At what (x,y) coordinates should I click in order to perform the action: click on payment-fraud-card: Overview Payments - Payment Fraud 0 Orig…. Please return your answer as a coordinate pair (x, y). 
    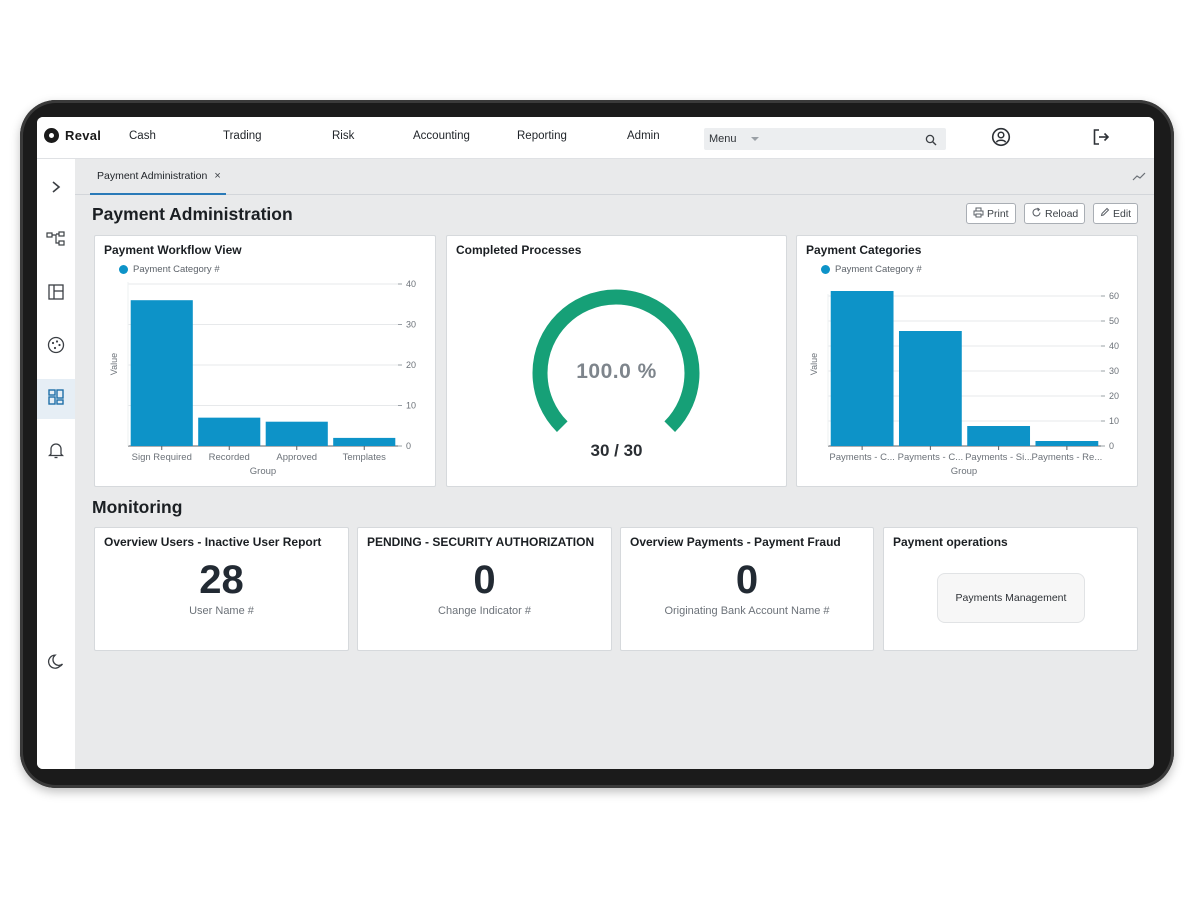
    Looking at the image, I should click on (747, 589).